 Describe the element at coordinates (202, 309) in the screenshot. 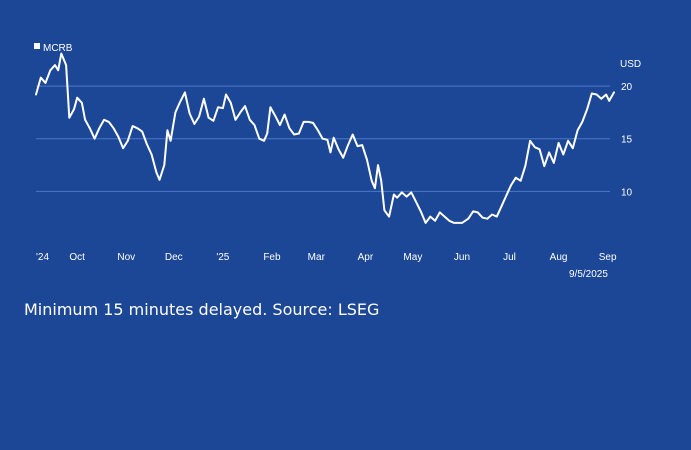

I see `source-note: Minimum 15 minutes delayed. Source: LSEG` at that location.